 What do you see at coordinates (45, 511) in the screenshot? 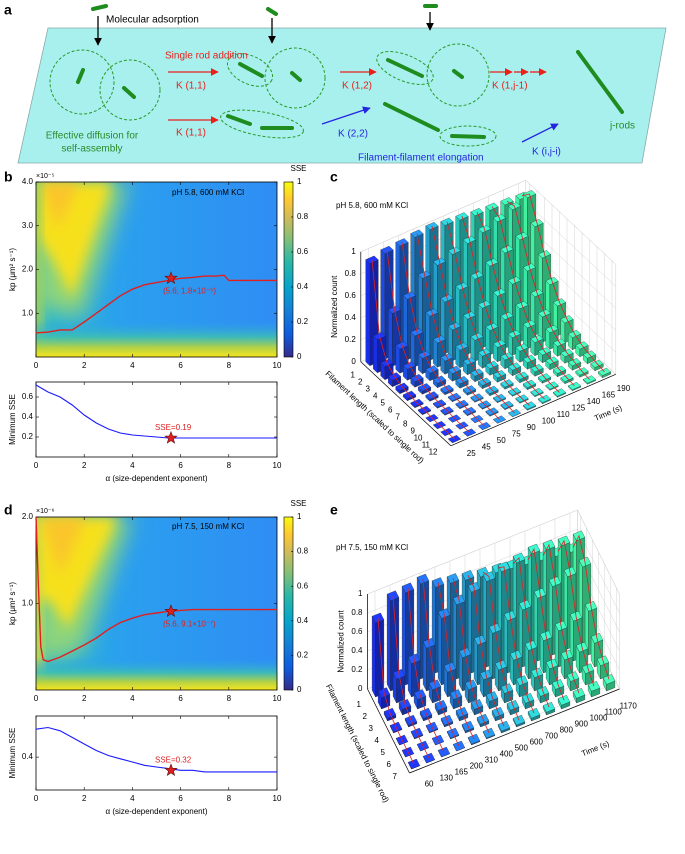
I see `axis-multiplier: ×10⁻⁶` at bounding box center [45, 511].